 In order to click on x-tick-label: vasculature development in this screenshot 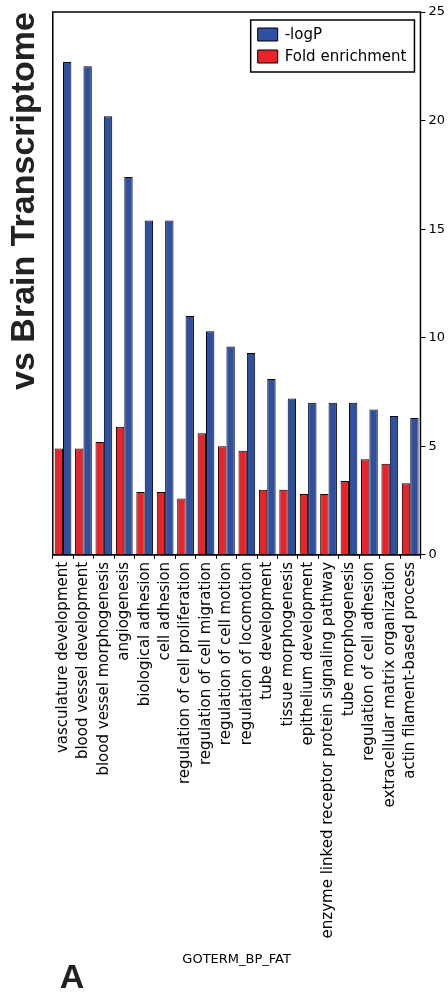, I will do `click(61, 657)`.